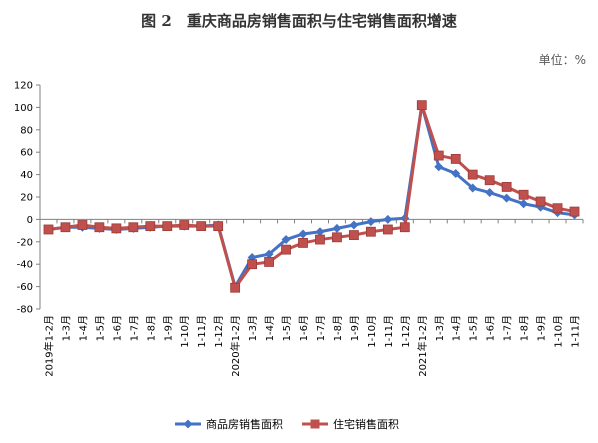 This screenshot has height=443, width=598. Describe the element at coordinates (244, 424) in the screenshot. I see `legend-label-1: 商品房销售面积` at that location.